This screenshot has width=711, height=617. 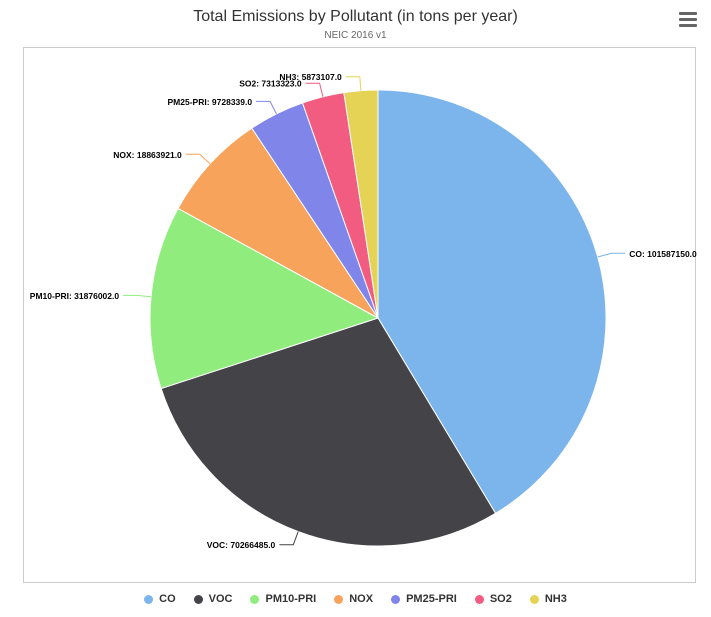 I want to click on connector-so2, so click(x=314, y=90).